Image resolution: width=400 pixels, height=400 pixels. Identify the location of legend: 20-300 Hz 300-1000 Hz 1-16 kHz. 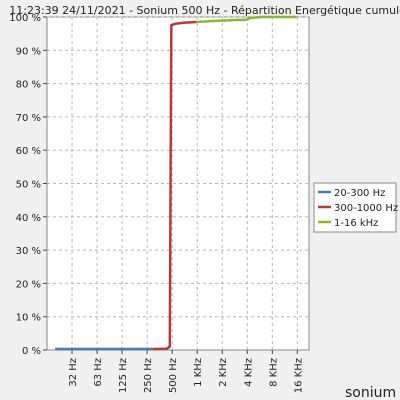
(355, 207).